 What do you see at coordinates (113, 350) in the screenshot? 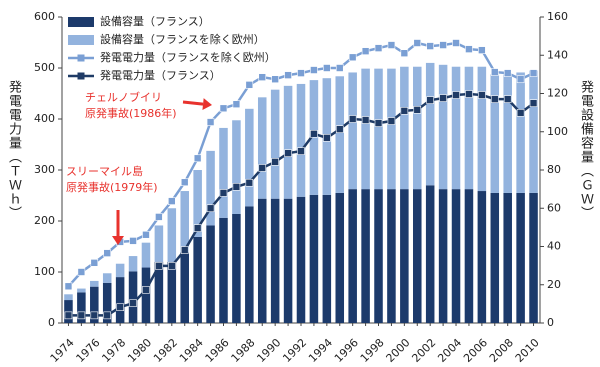
I see `x-tick-label: 1978` at bounding box center [113, 350].